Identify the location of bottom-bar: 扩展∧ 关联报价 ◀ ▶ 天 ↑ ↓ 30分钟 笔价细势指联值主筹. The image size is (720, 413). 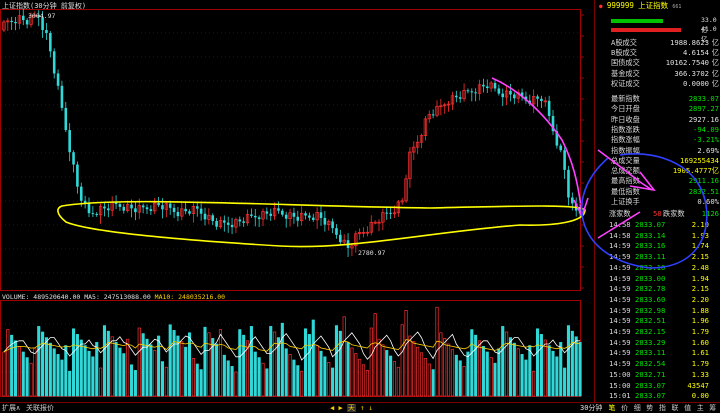
(360, 407).